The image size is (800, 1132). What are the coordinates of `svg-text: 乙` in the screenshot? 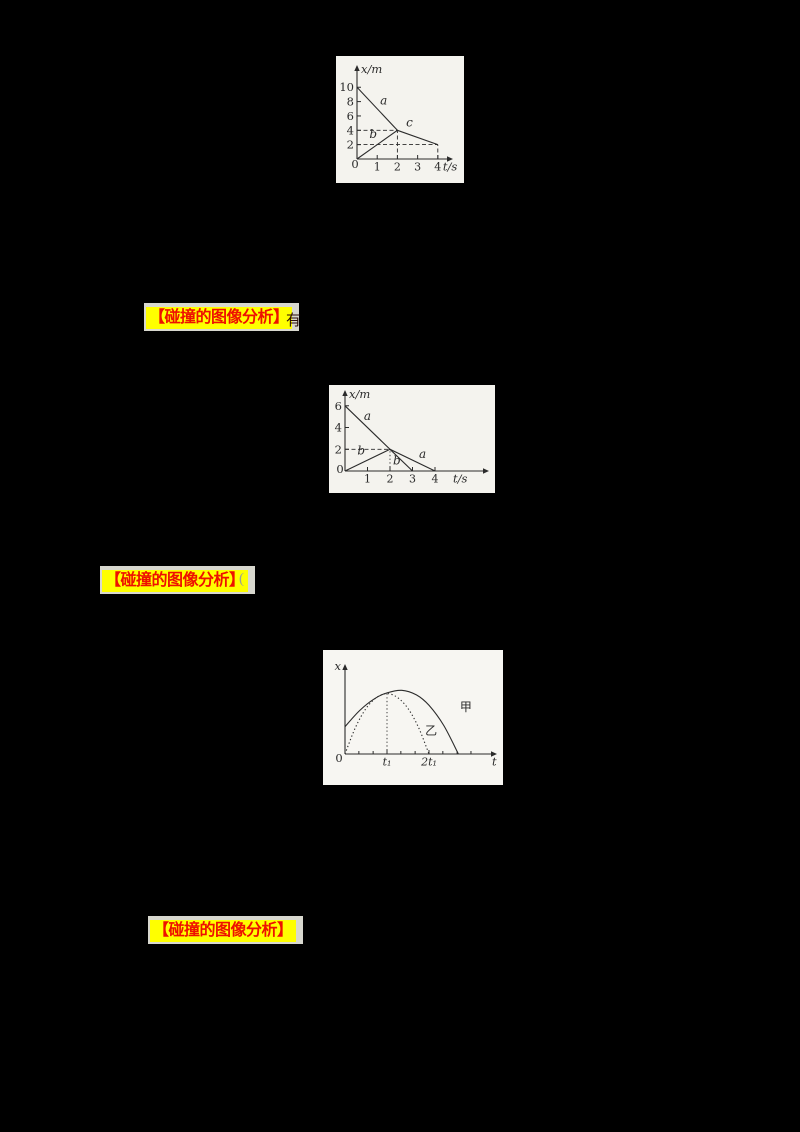 It's located at (431, 731).